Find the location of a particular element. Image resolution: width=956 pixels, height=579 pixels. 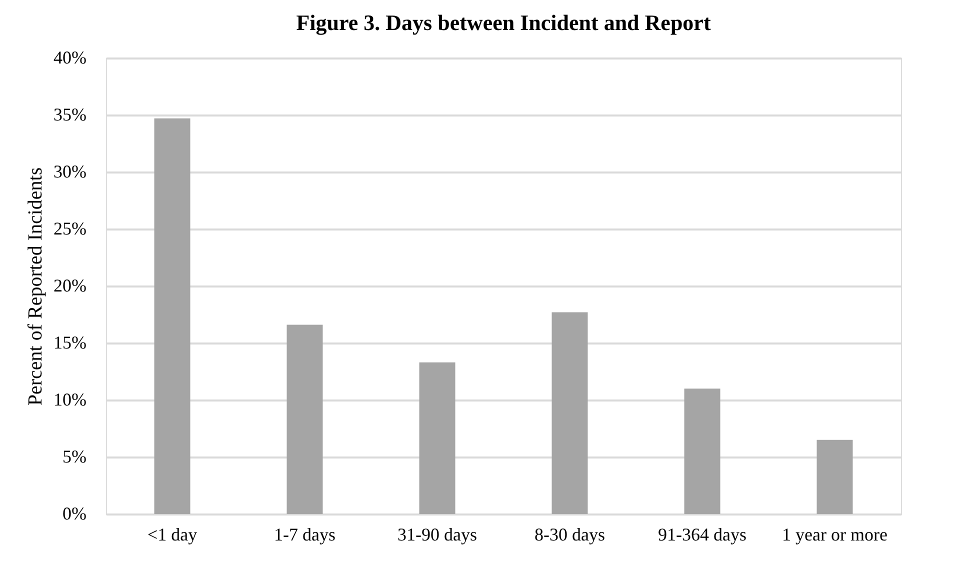

y-tick-label: 15% is located at coordinates (70, 342).